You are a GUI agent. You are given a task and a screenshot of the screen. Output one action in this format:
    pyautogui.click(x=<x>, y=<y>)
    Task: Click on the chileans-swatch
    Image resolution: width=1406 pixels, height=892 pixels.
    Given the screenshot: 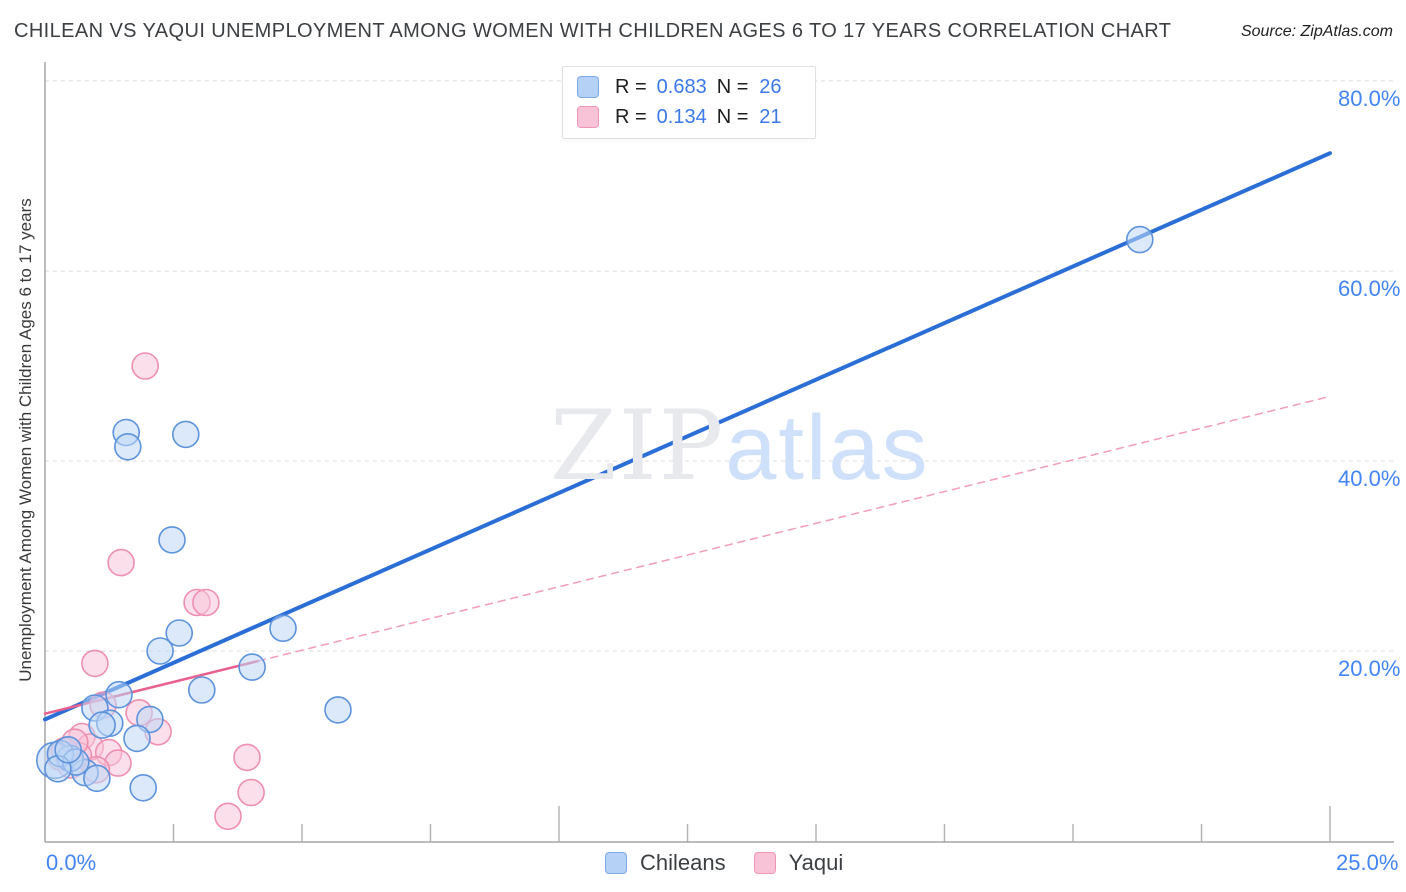 What is the action you would take?
    pyautogui.click(x=588, y=87)
    